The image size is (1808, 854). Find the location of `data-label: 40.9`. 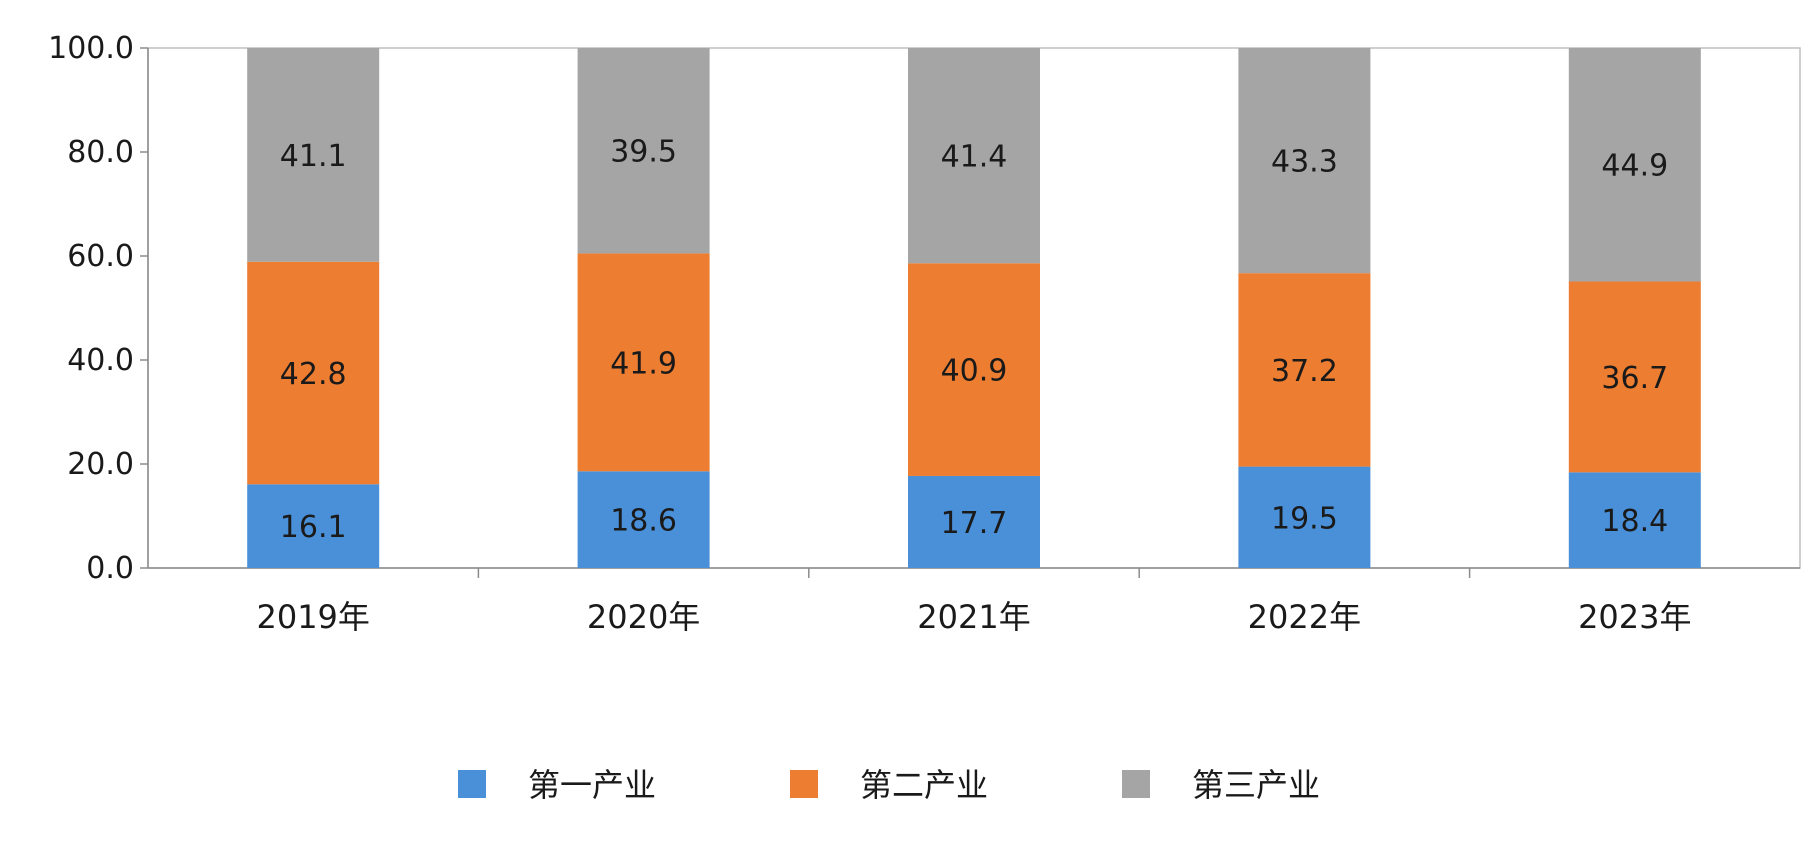

data-label: 40.9 is located at coordinates (974, 371).